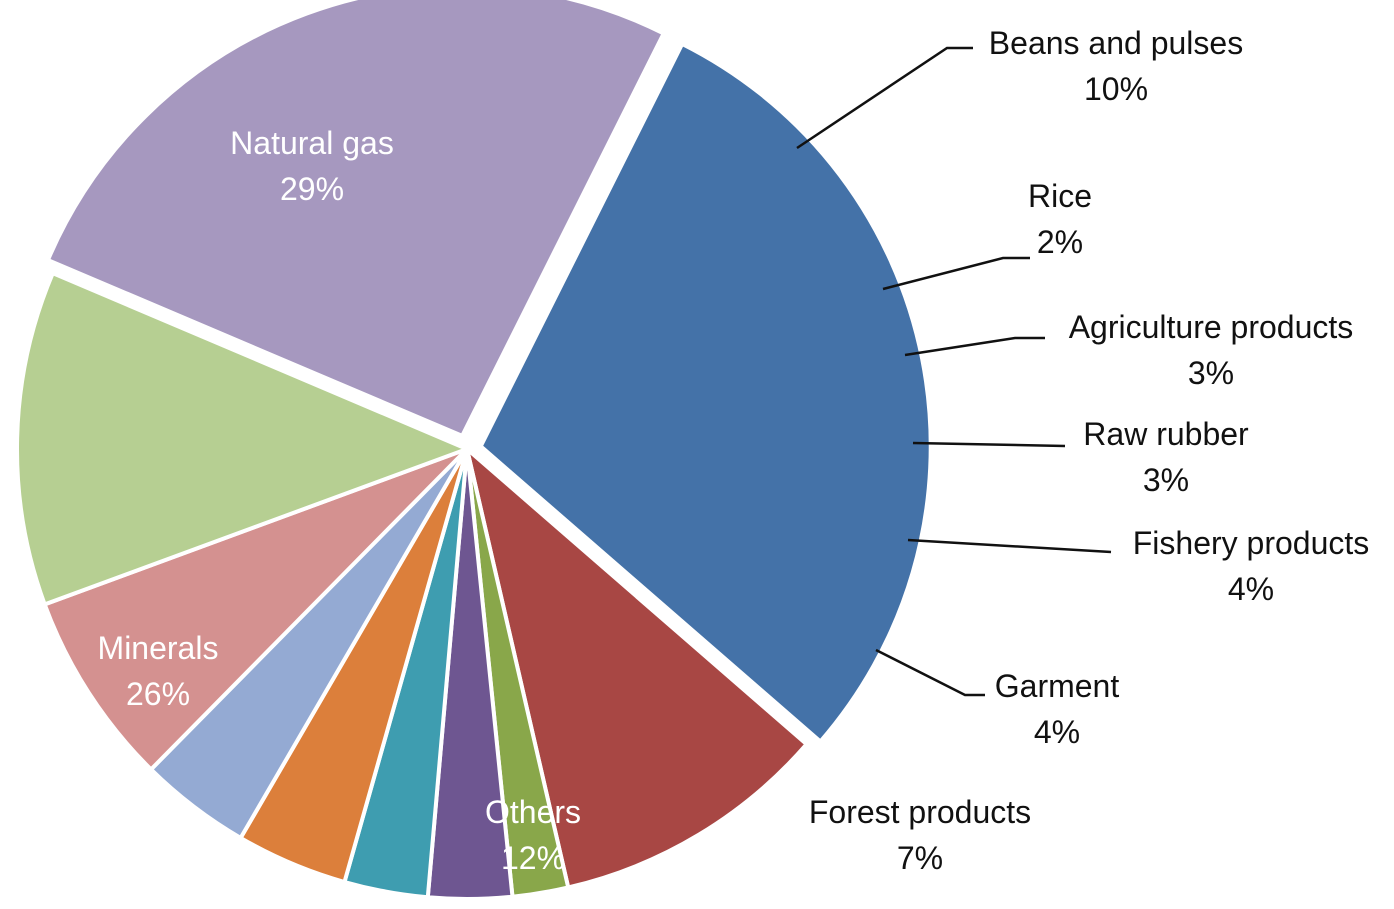 Image resolution: width=1394 pixels, height=909 pixels. I want to click on leader-line-beans-and-pulses, so click(884, 98).